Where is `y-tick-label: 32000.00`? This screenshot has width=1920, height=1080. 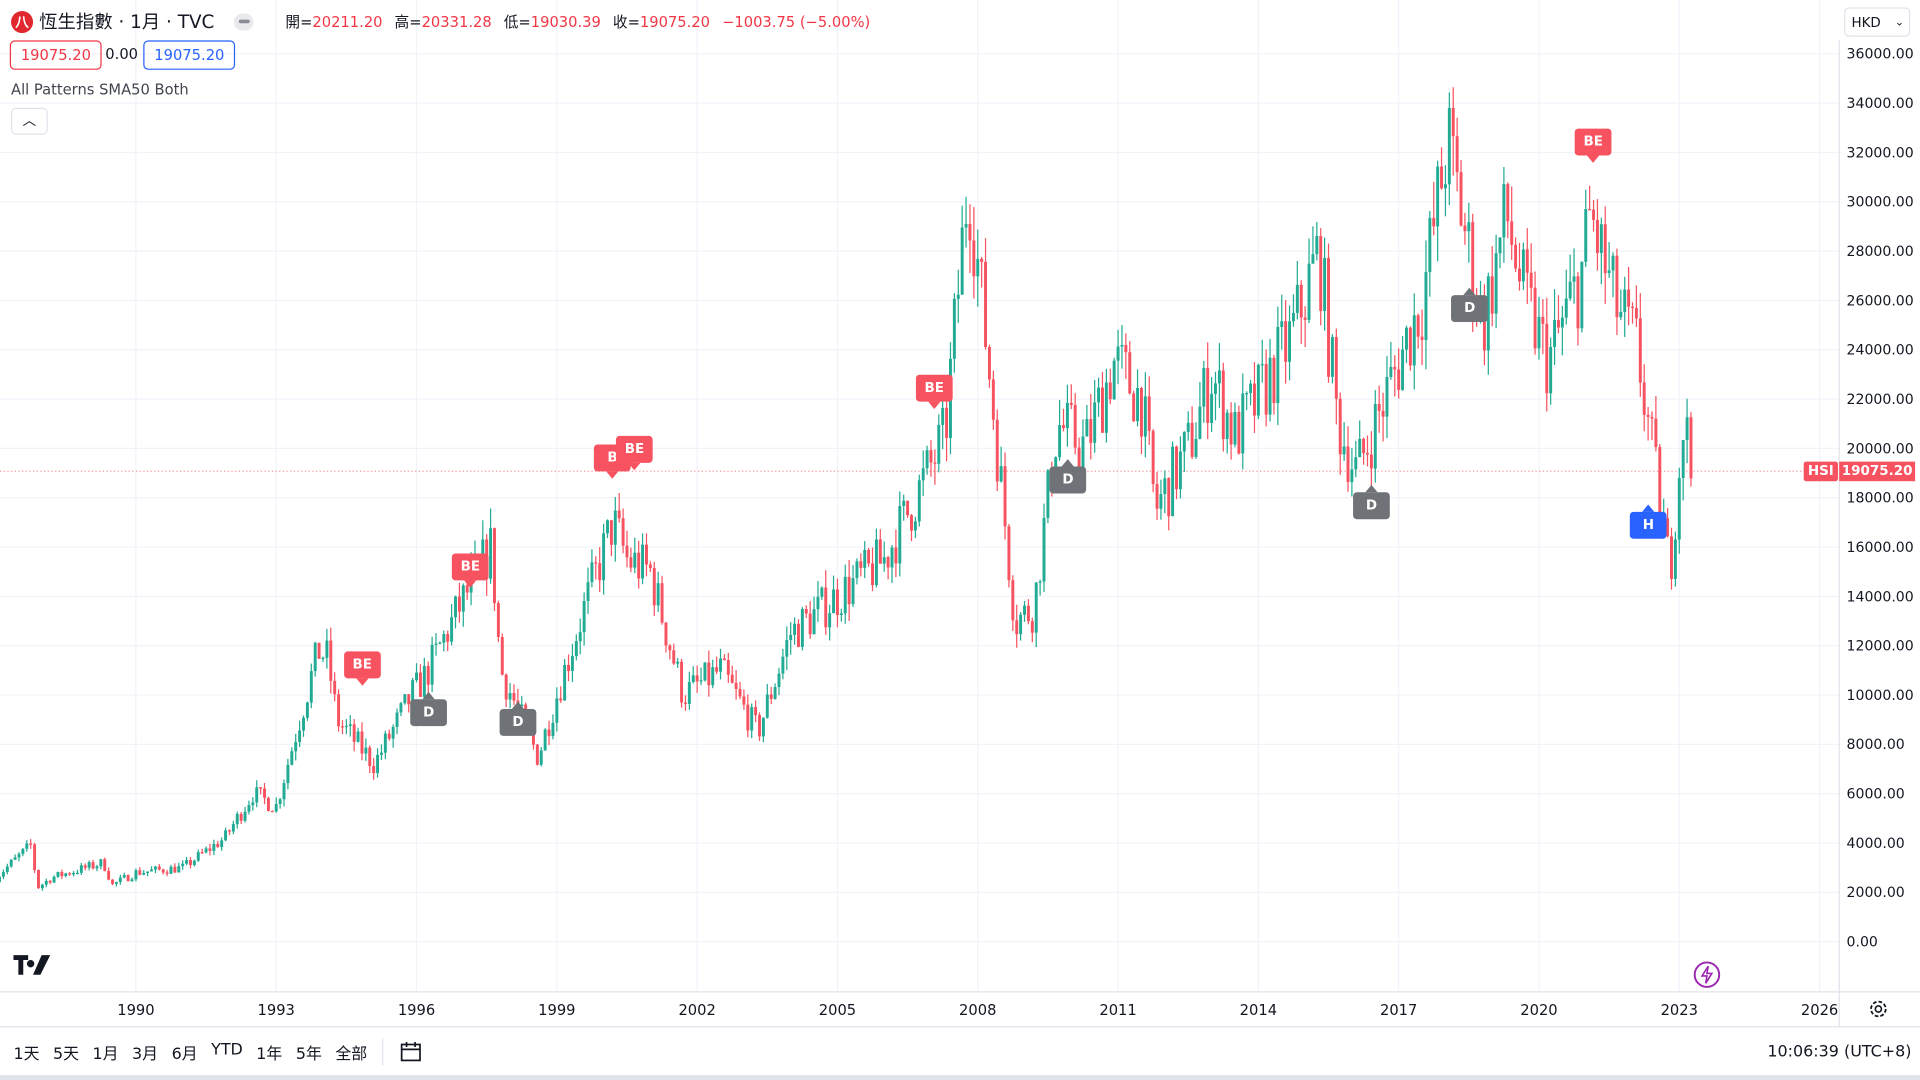
y-tick-label: 32000.00 is located at coordinates (1880, 153).